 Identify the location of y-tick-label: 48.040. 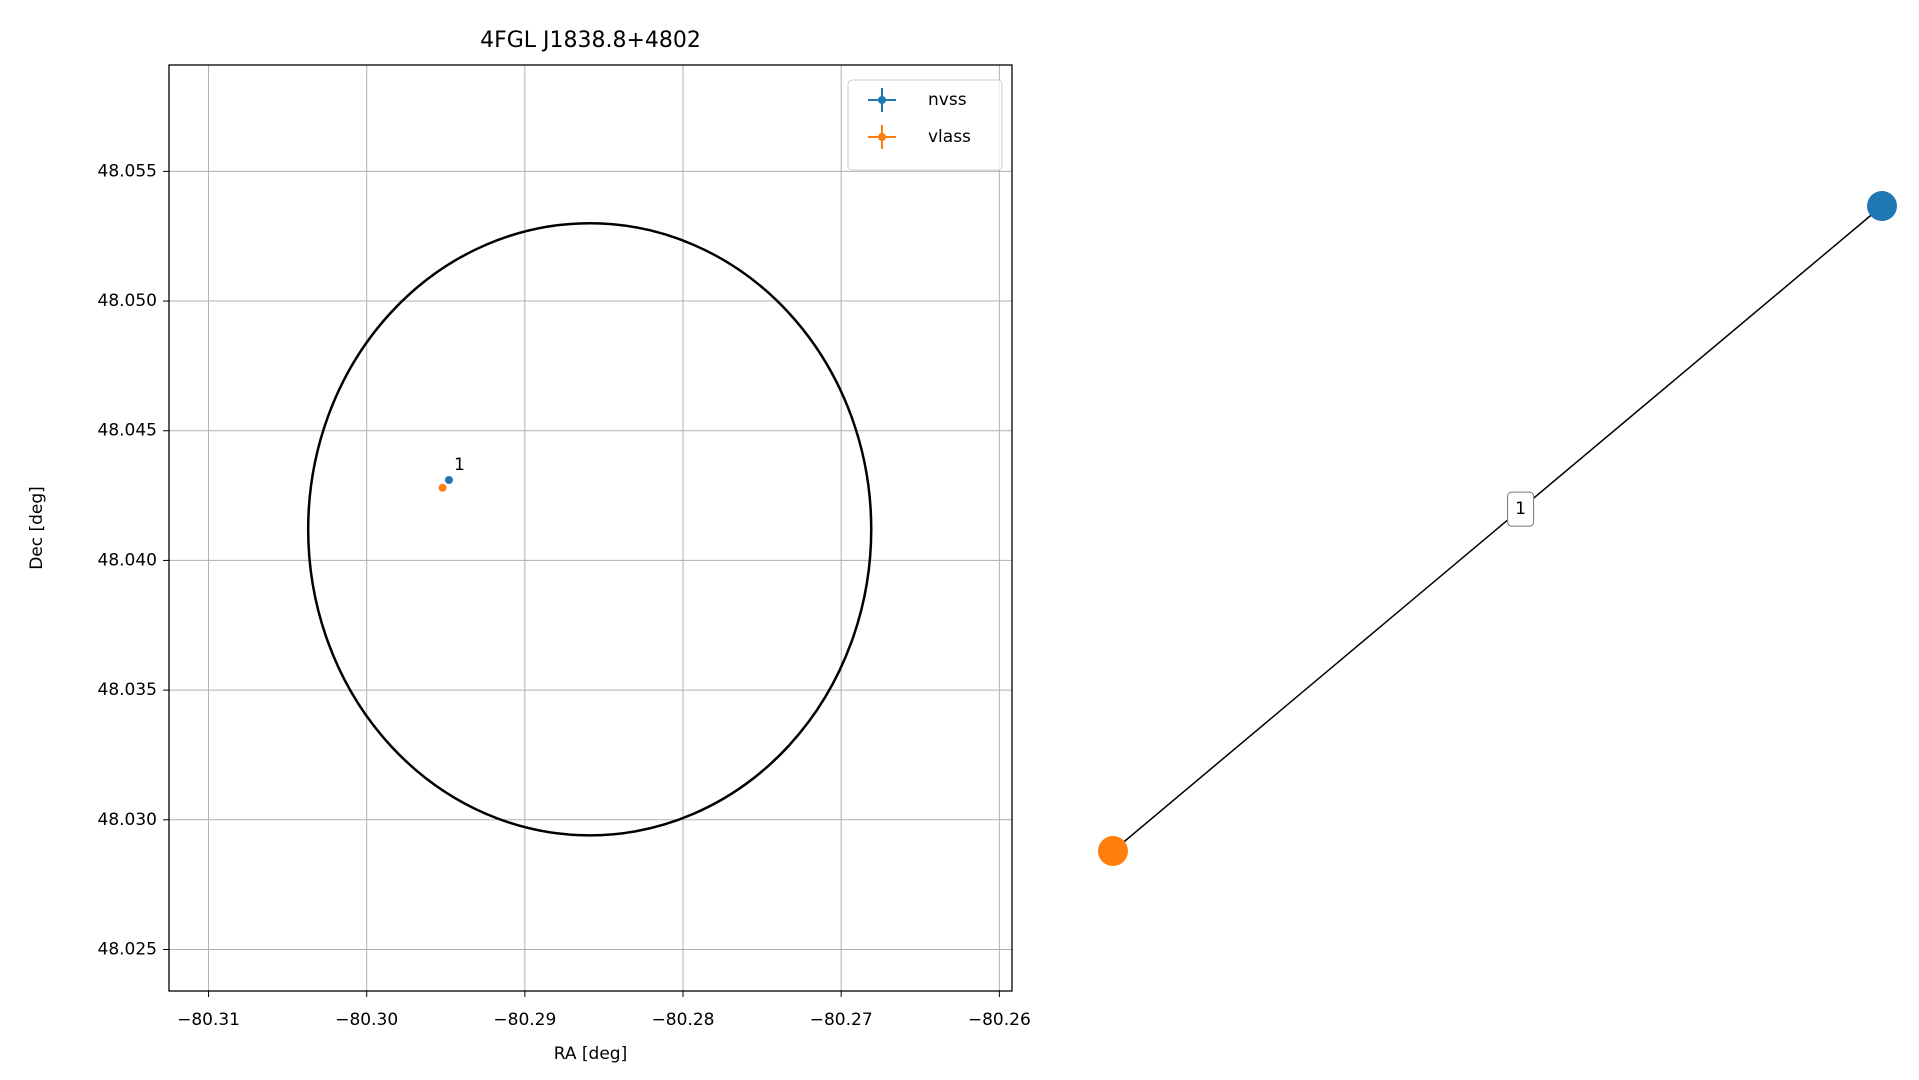
(127, 560).